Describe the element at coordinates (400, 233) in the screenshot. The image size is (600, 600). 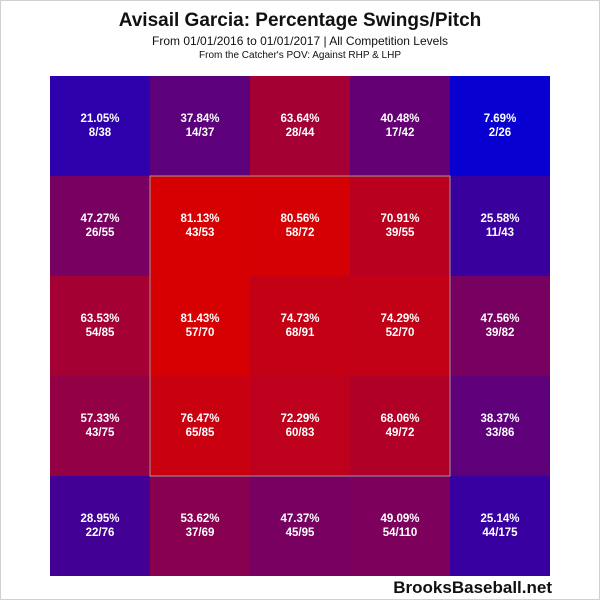
I see `cell-count-r1-c3: 39/55` at that location.